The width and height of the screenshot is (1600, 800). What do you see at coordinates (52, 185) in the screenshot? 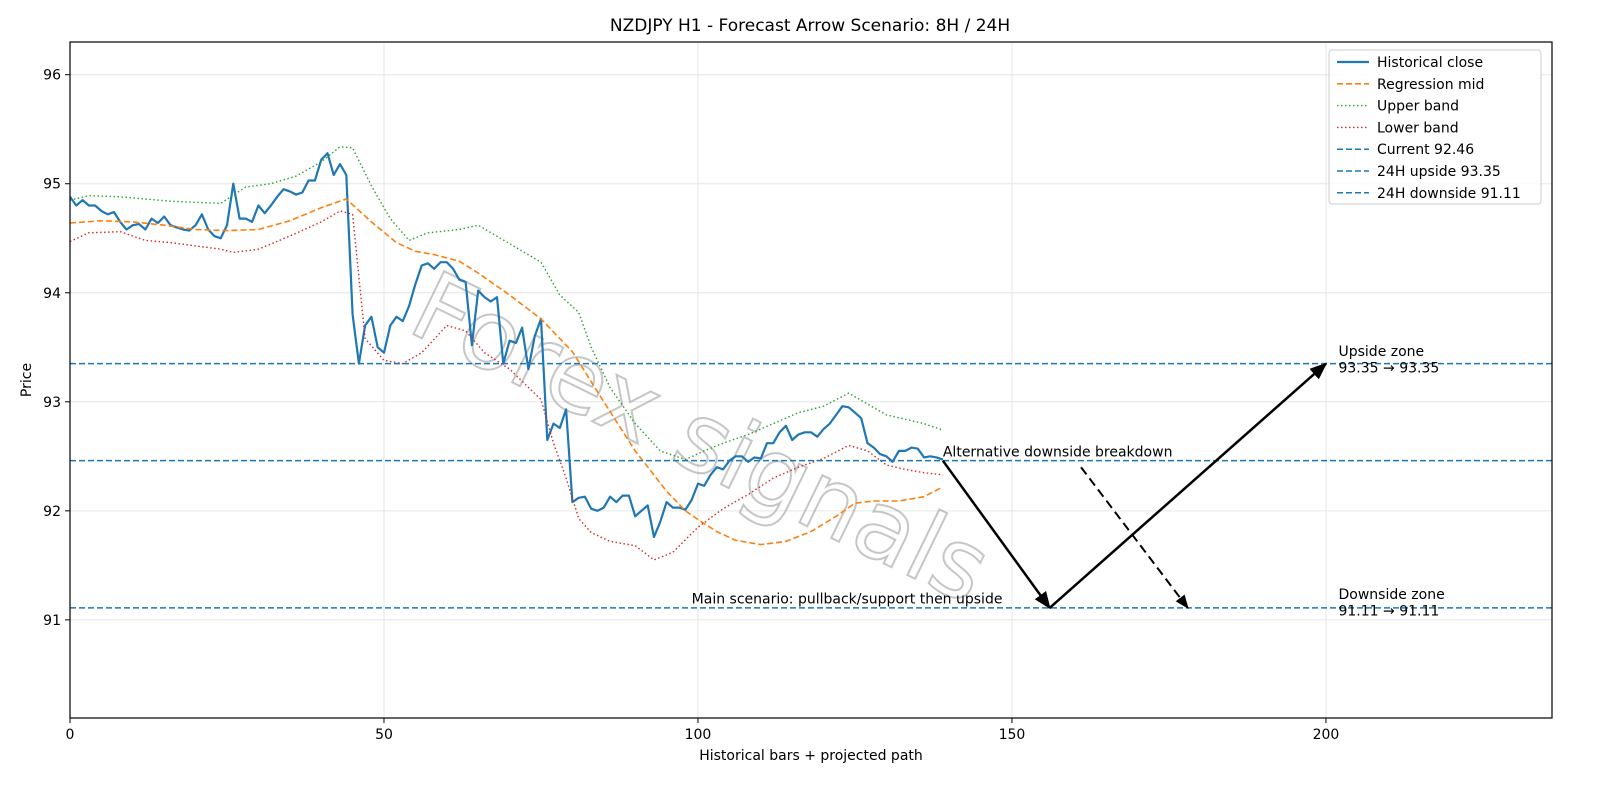
I see `y-tick-label: 95` at bounding box center [52, 185].